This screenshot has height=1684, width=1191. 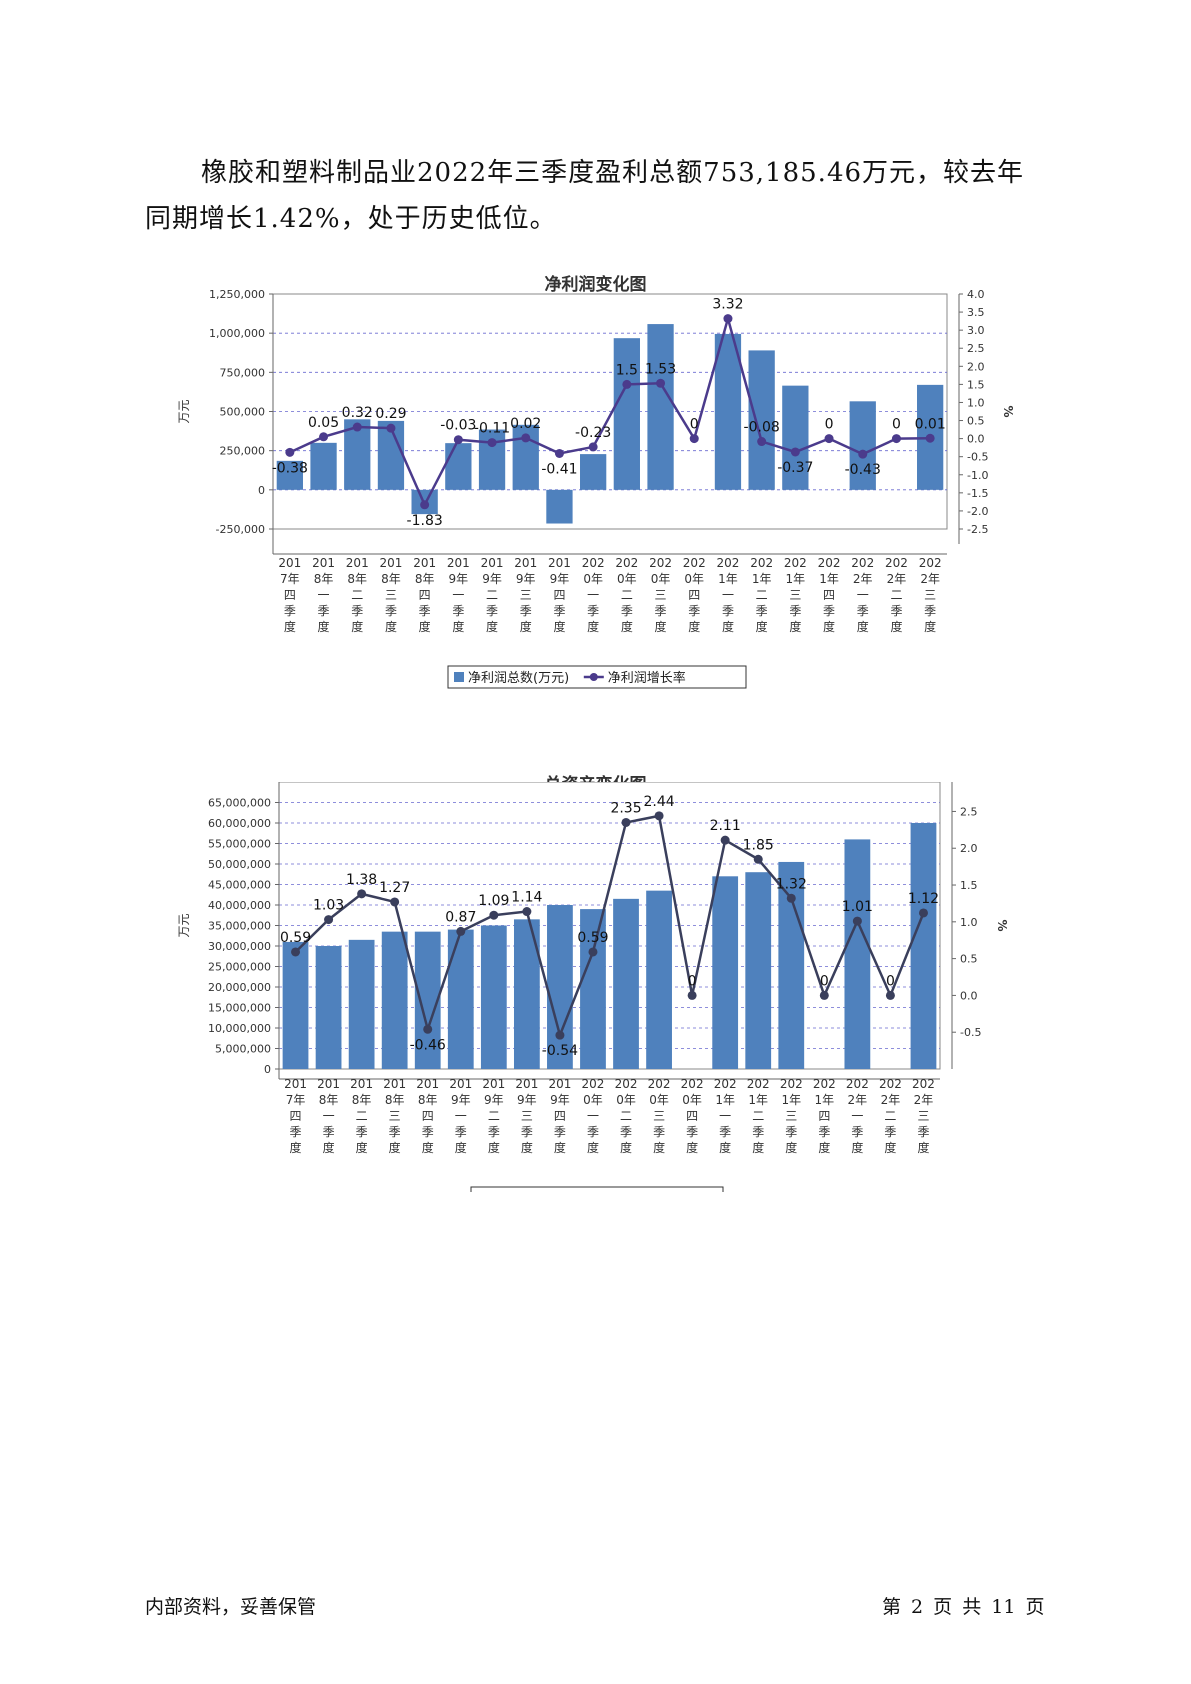 I want to click on x-tick-label: 201 8年三季度, so click(x=394, y=1116).